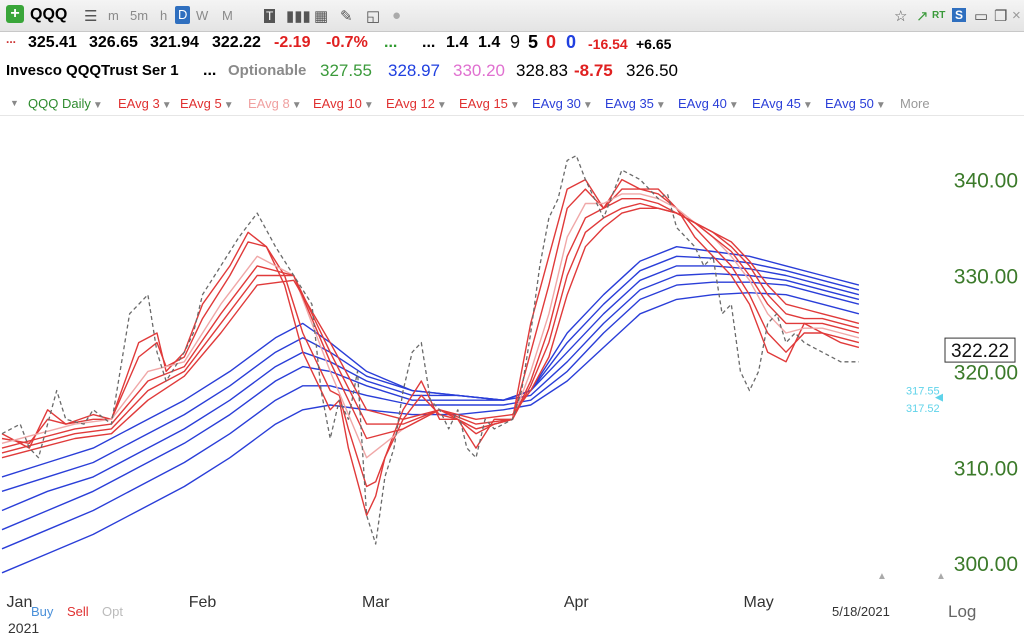 This screenshot has width=1024, height=641. I want to click on study-label: EAvg 12, so click(410, 103).